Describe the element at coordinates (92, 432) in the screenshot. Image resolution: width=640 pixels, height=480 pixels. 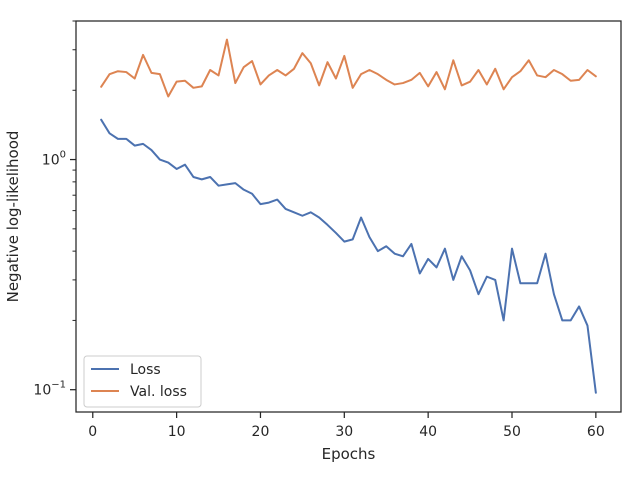
I see `x-tick-label: 0` at that location.